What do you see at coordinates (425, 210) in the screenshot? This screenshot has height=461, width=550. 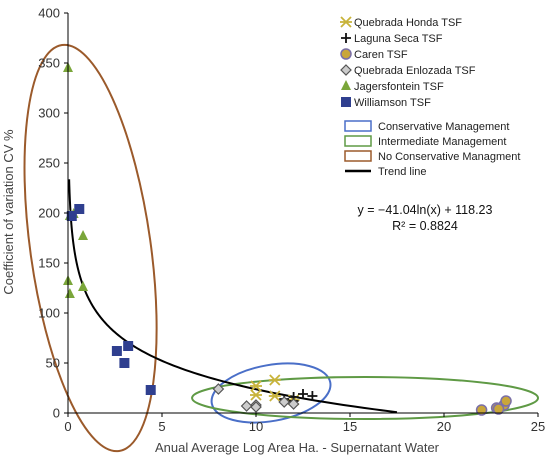 I see `trend-equation: y = −41.04ln(x) + 118.23` at bounding box center [425, 210].